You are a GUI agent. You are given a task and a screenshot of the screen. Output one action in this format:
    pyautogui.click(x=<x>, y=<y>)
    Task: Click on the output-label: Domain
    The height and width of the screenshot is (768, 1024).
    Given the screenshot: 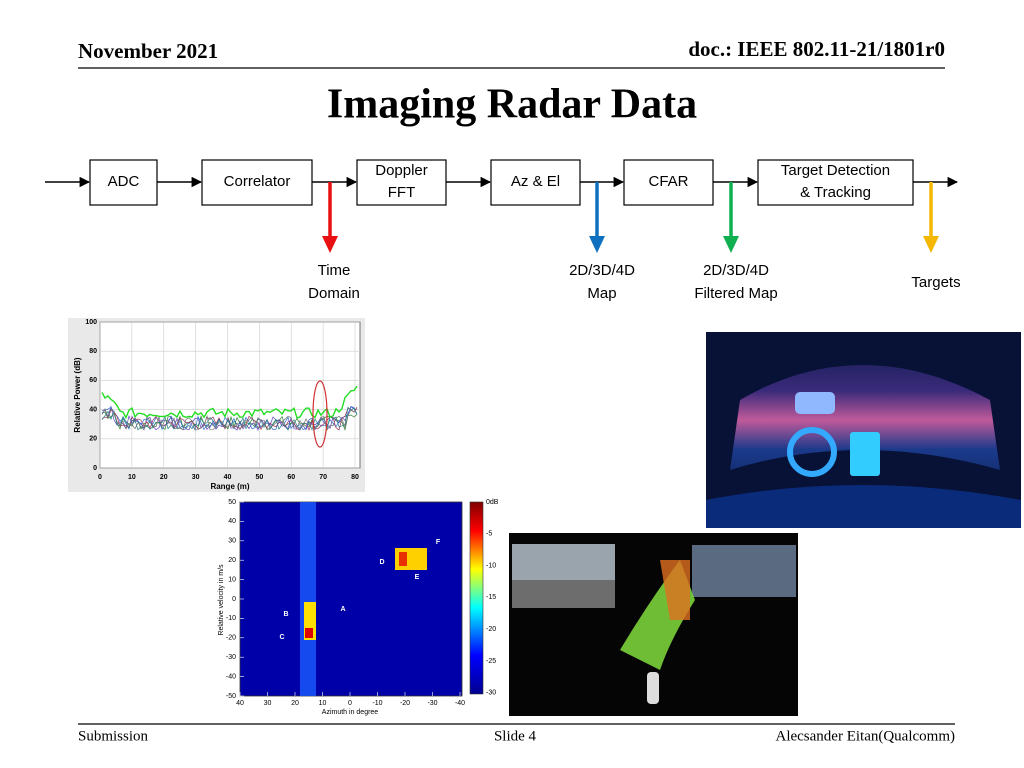 What is the action you would take?
    pyautogui.click(x=334, y=293)
    